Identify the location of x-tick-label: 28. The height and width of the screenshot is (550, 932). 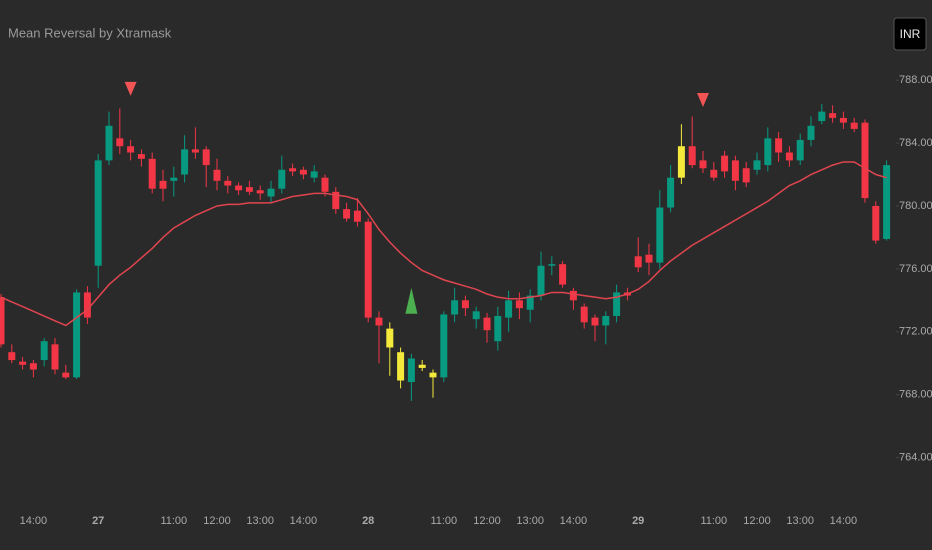
(368, 521).